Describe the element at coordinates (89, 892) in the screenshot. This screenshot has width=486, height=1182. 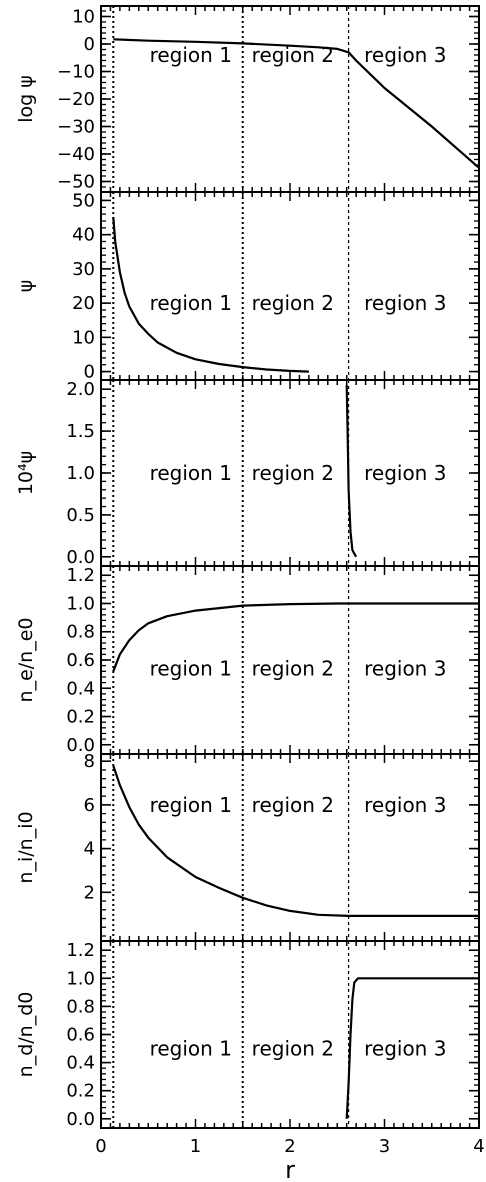
I see `y-tick-label: 2` at that location.